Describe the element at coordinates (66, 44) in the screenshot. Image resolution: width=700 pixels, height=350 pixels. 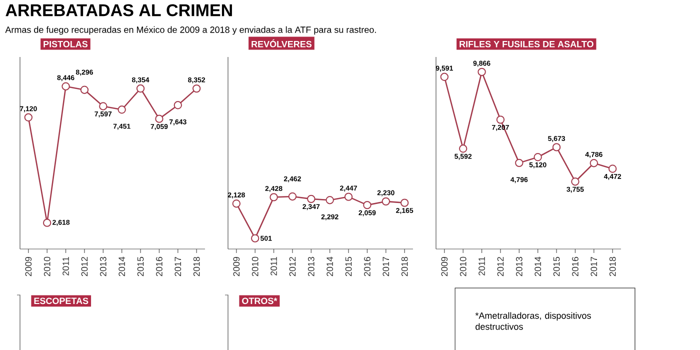
I see `chart-title: PISTOLAS` at that location.